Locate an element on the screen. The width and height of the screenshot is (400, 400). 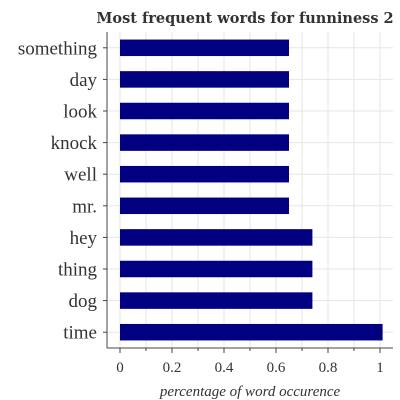
x-tick-label: 1 is located at coordinates (380, 368).